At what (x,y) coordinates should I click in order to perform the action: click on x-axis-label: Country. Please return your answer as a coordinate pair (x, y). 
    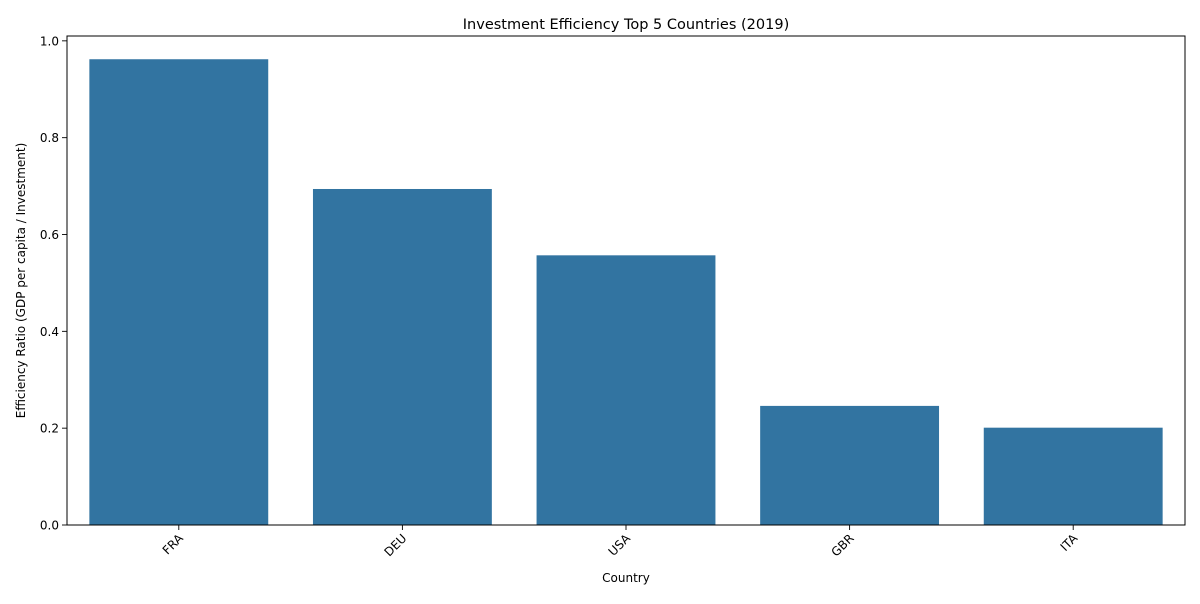
    Looking at the image, I should click on (626, 578).